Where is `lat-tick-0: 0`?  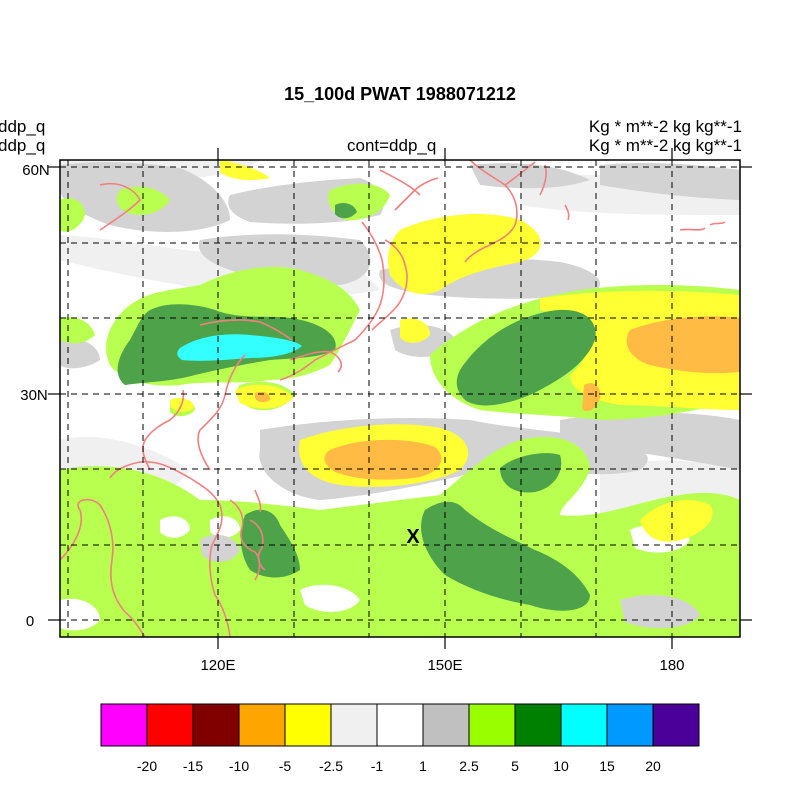 lat-tick-0: 0 is located at coordinates (30, 621).